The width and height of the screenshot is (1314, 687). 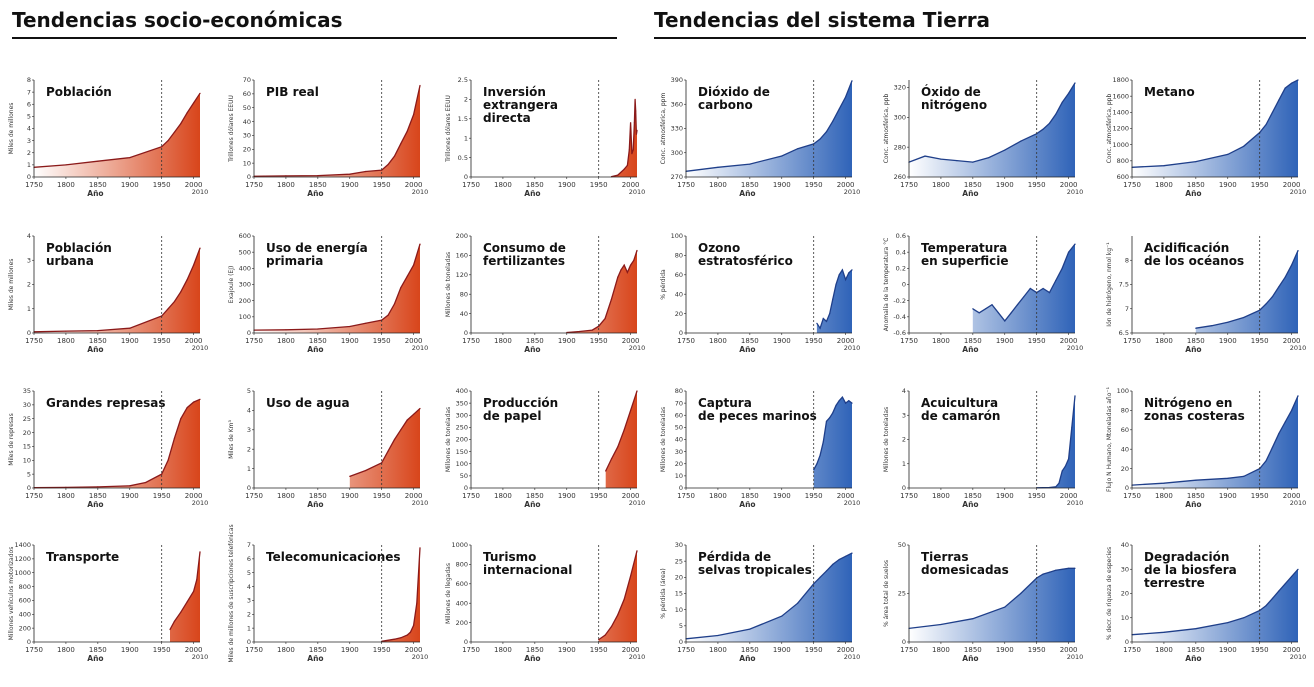 I want to click on y-tick-label: 5, so click(x=681, y=626).